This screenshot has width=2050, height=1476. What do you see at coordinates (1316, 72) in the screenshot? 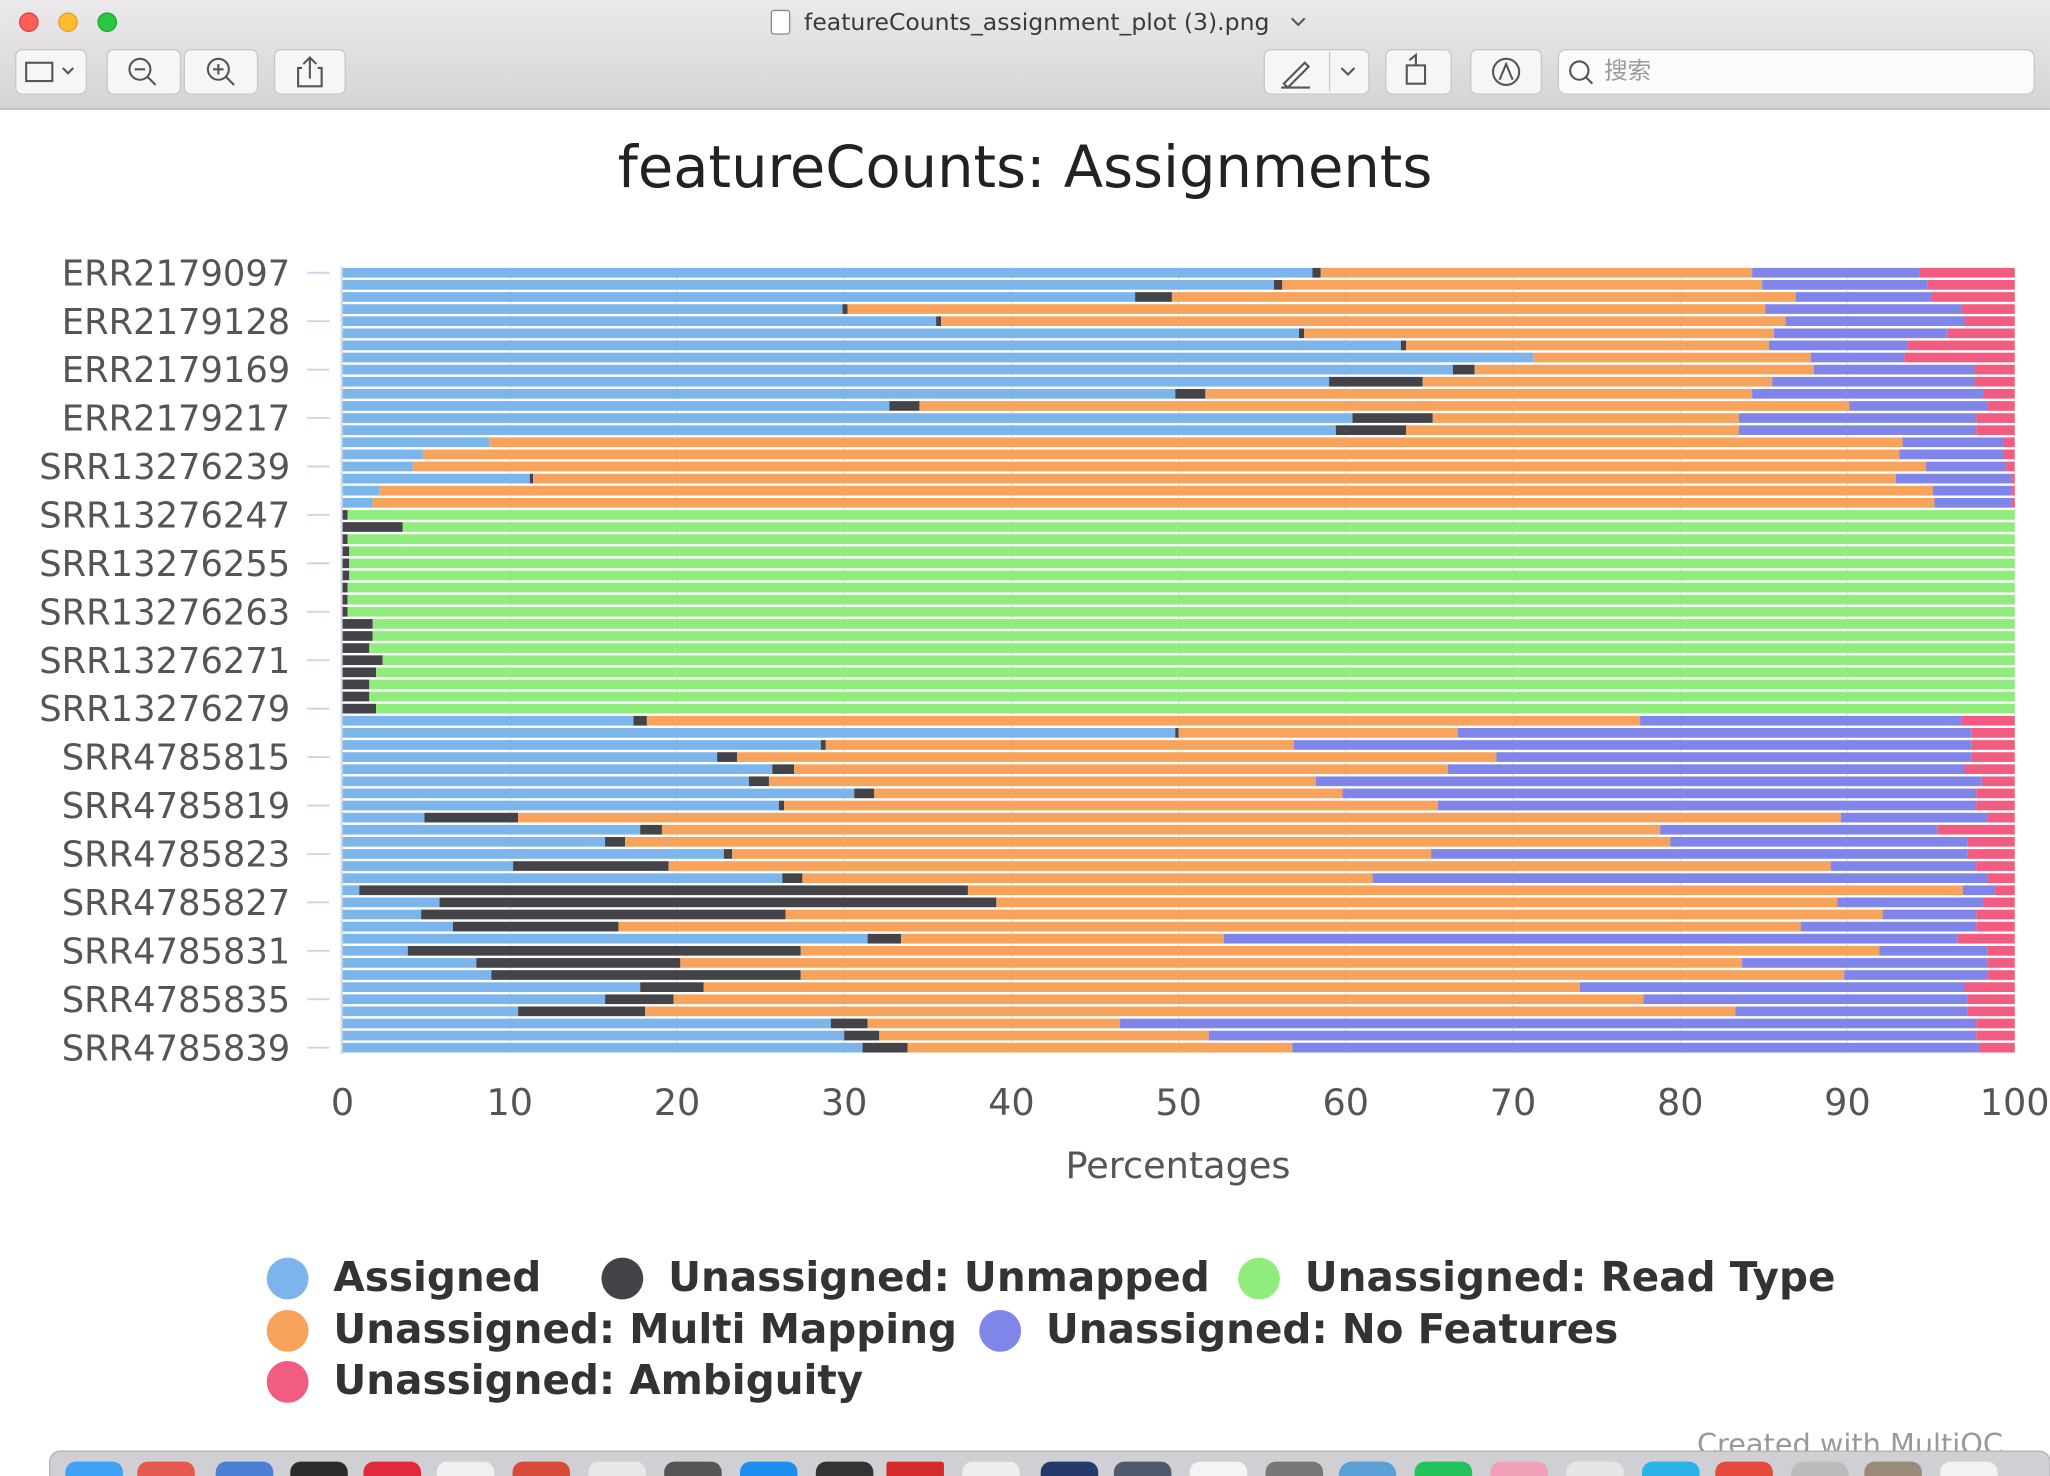
I see `markup-button` at bounding box center [1316, 72].